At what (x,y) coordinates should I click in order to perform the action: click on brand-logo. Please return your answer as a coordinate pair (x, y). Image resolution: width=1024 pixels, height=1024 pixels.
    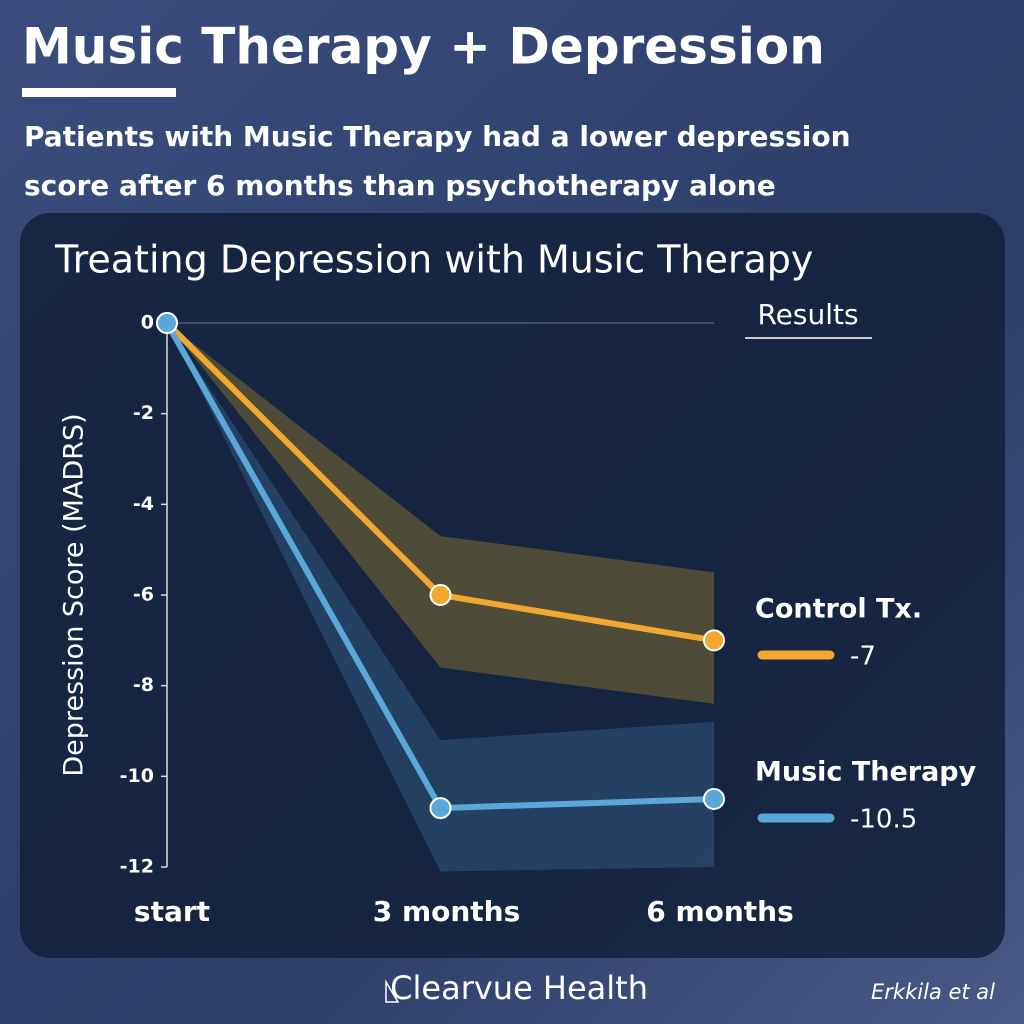
    Looking at the image, I should click on (392, 991).